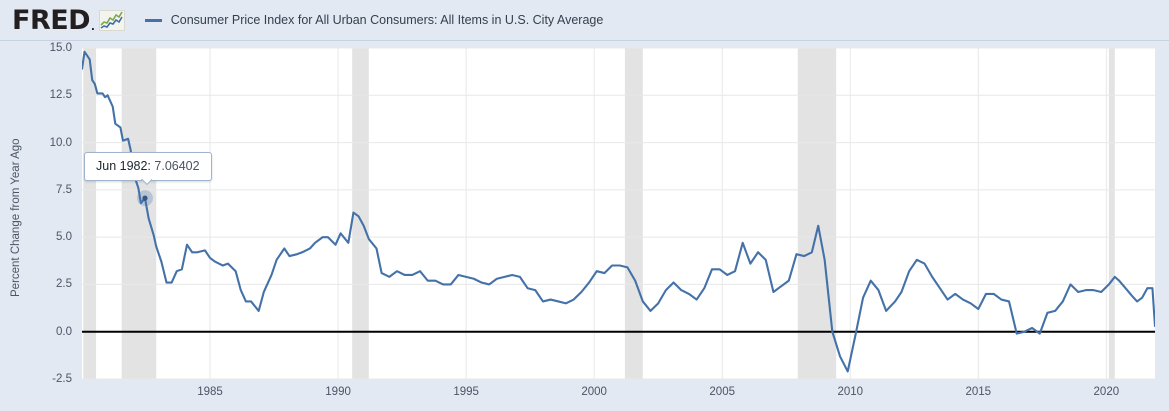  I want to click on y-axis-title-wrapper: Percent Change from Year Ago, so click(16, 213).